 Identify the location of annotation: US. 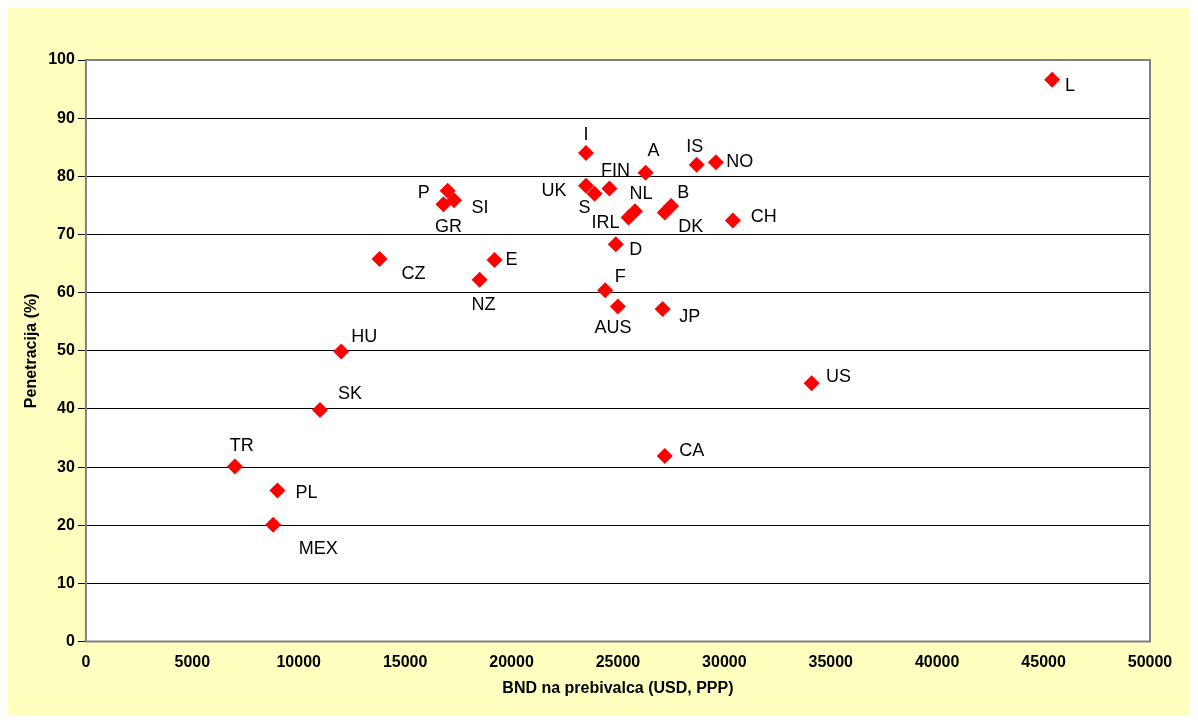
(839, 376).